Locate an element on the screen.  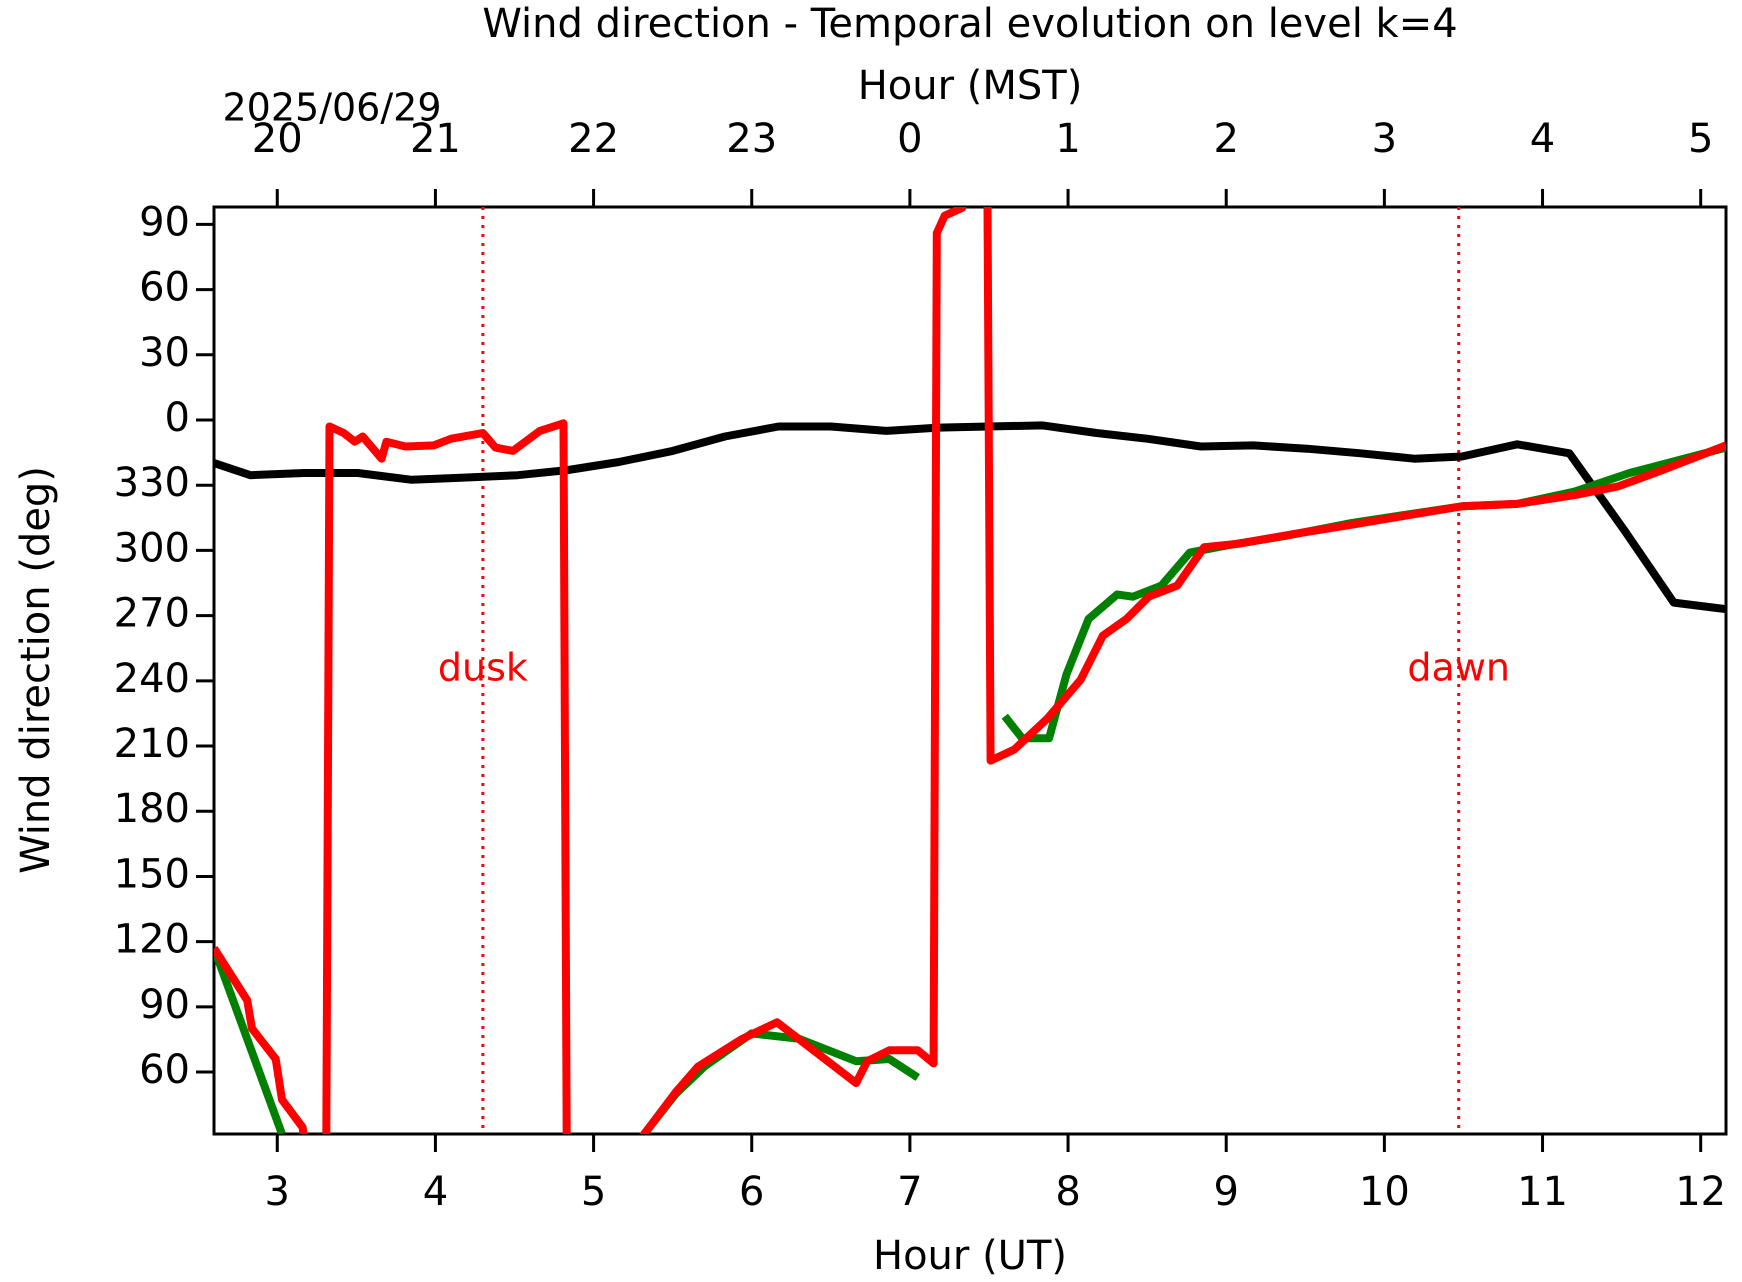
top-x-tick-label: 3 is located at coordinates (1384, 139).